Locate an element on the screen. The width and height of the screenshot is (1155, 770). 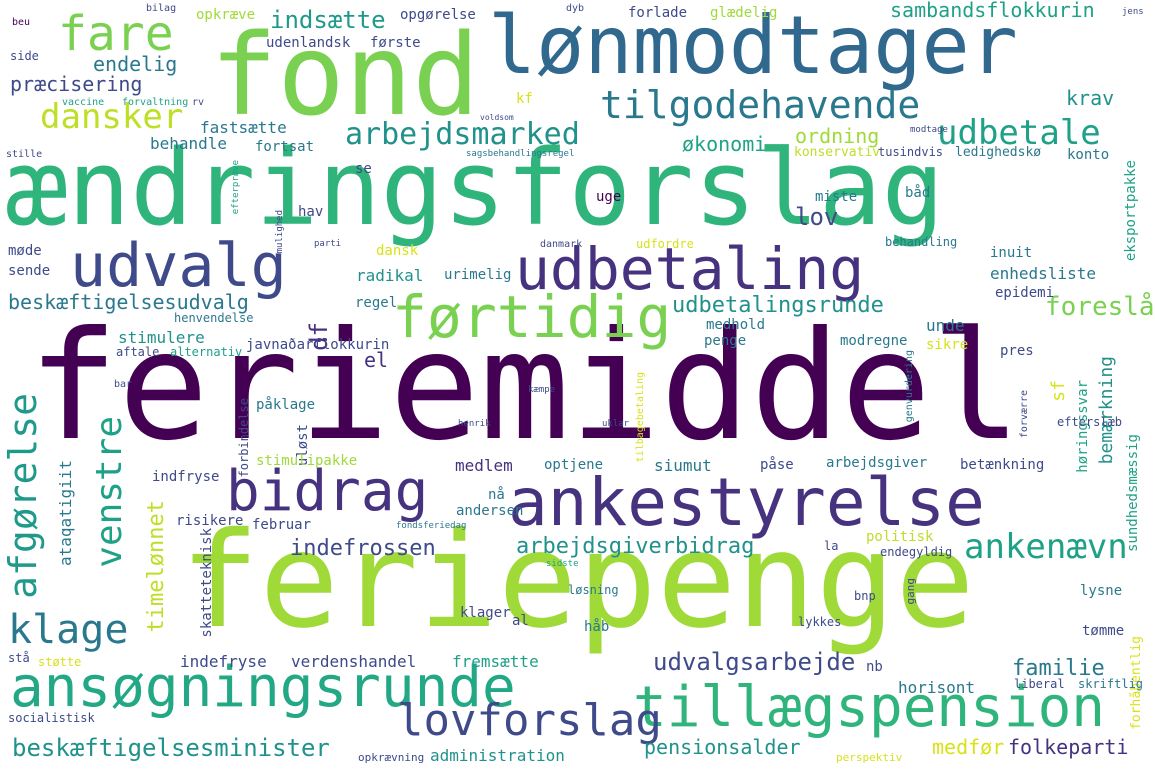
word-forvaerre: forværre is located at coordinates (1024, 414).